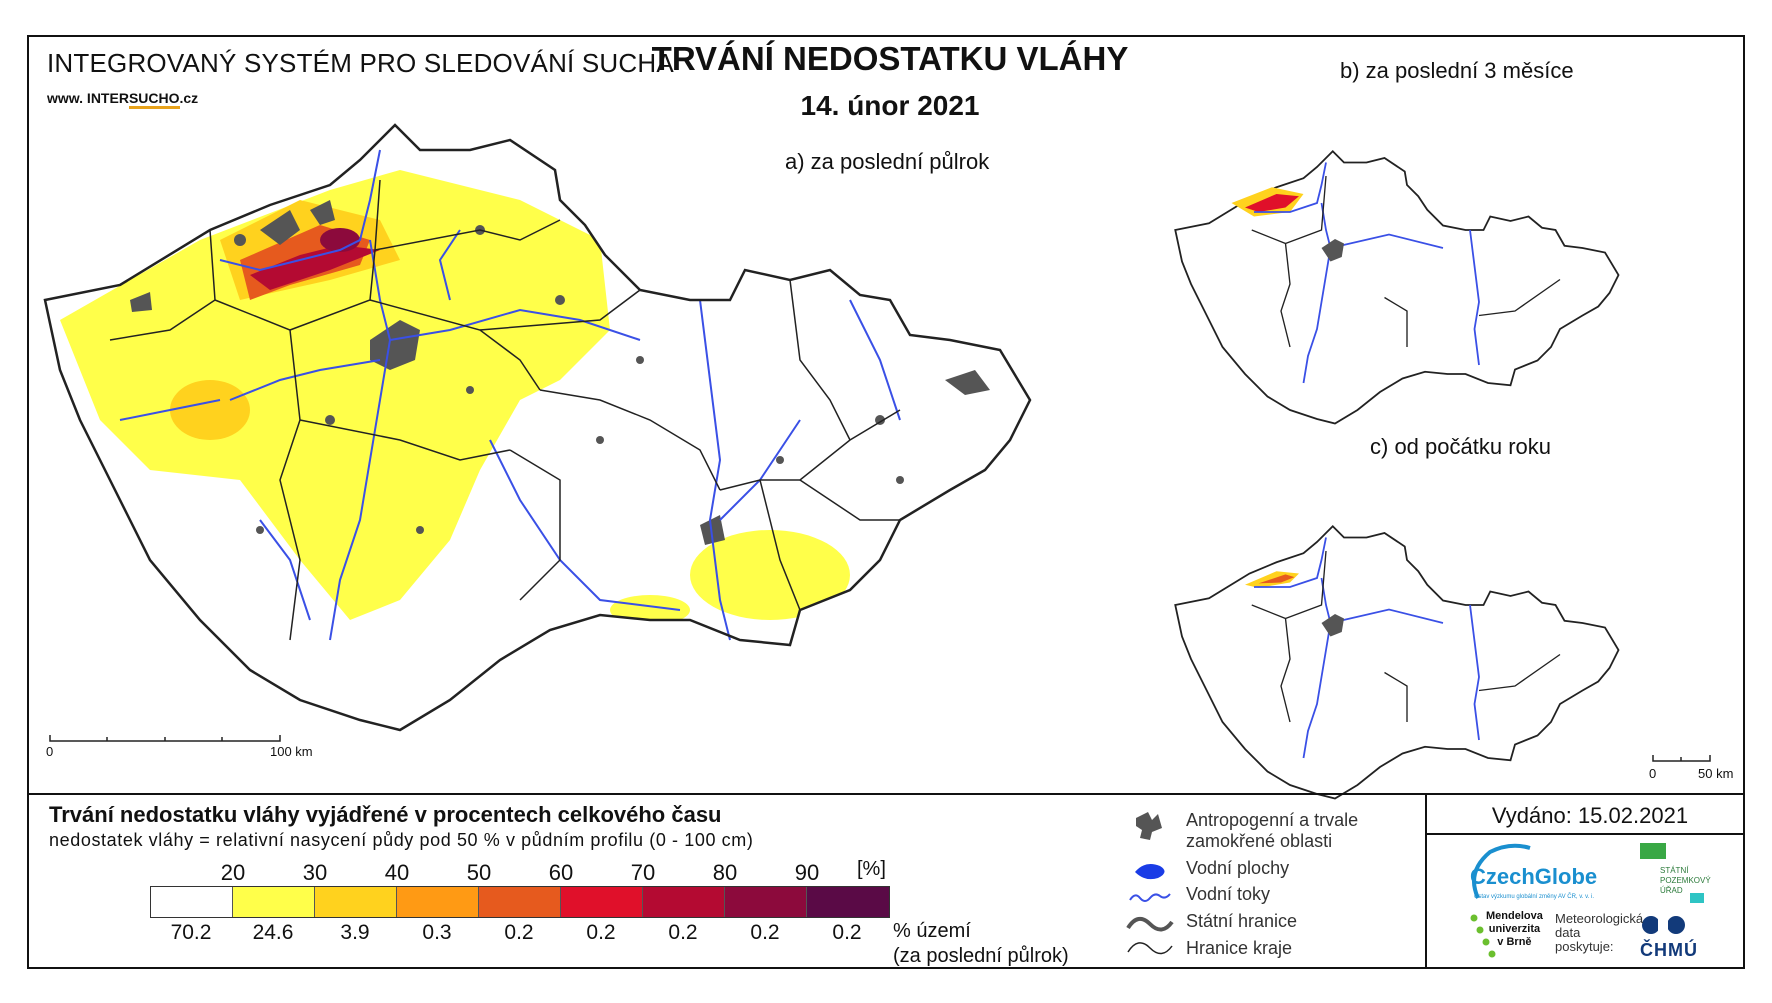  I want to click on scale-small-start: 0, so click(1653, 773).